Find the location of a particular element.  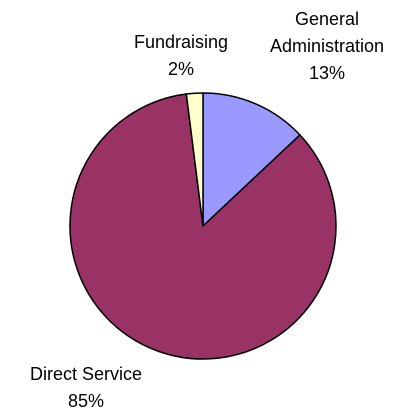

slice-percent-general-administration: 13% is located at coordinates (327, 73).